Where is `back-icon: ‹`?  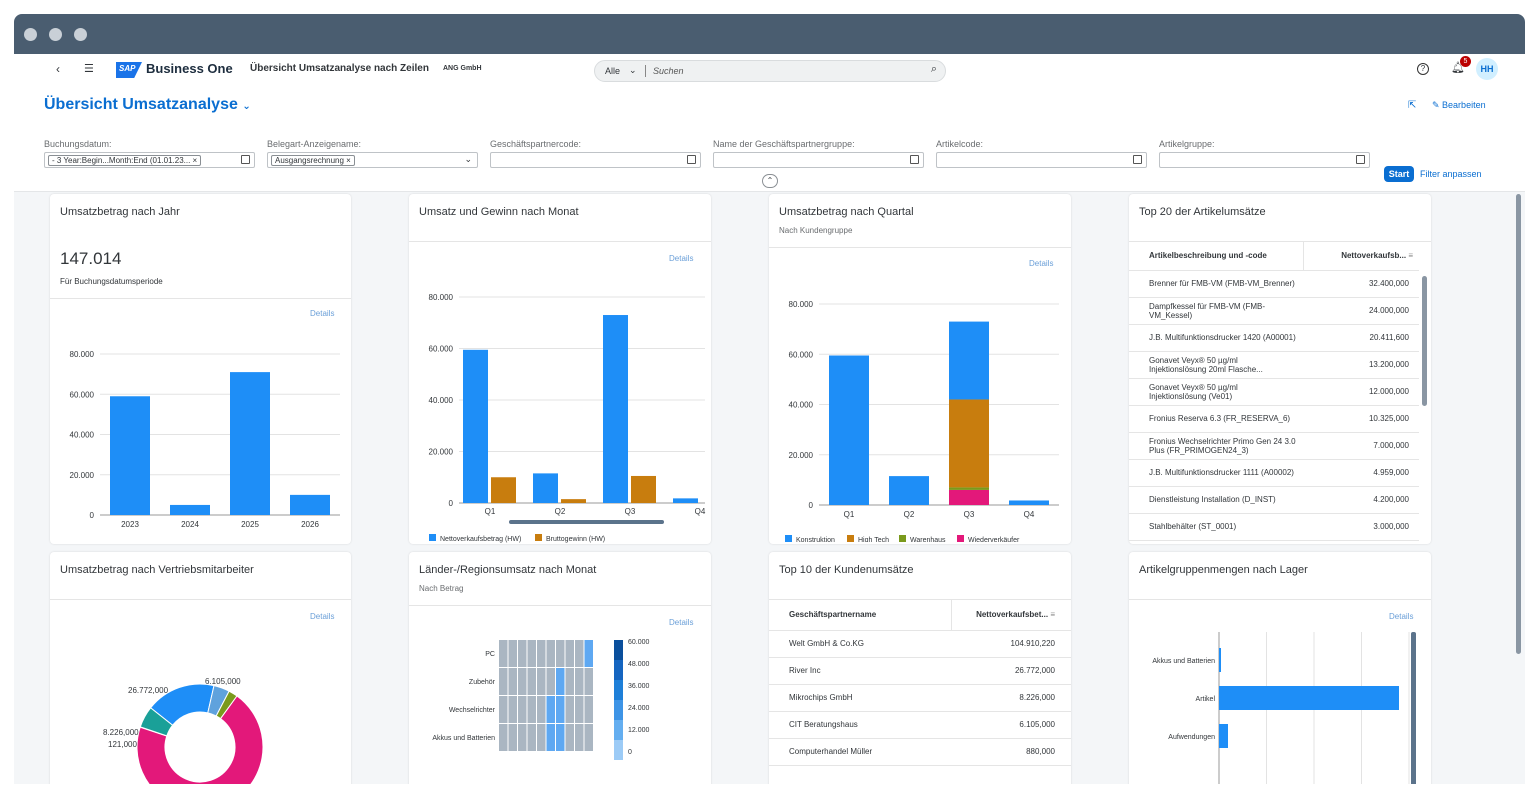
back-icon: ‹ is located at coordinates (58, 69).